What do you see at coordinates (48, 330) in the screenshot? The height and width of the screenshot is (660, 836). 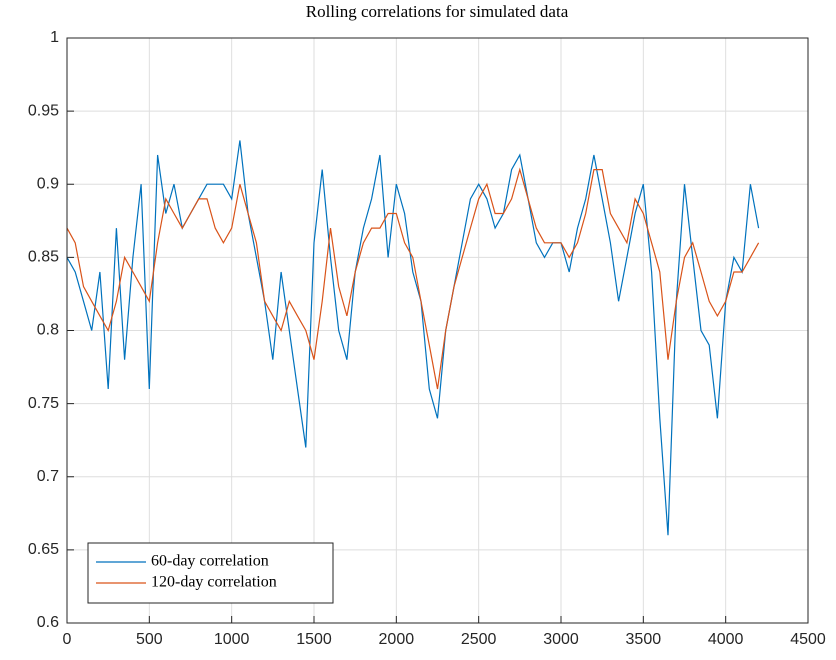 I see `y-tick-label: 0.8` at bounding box center [48, 330].